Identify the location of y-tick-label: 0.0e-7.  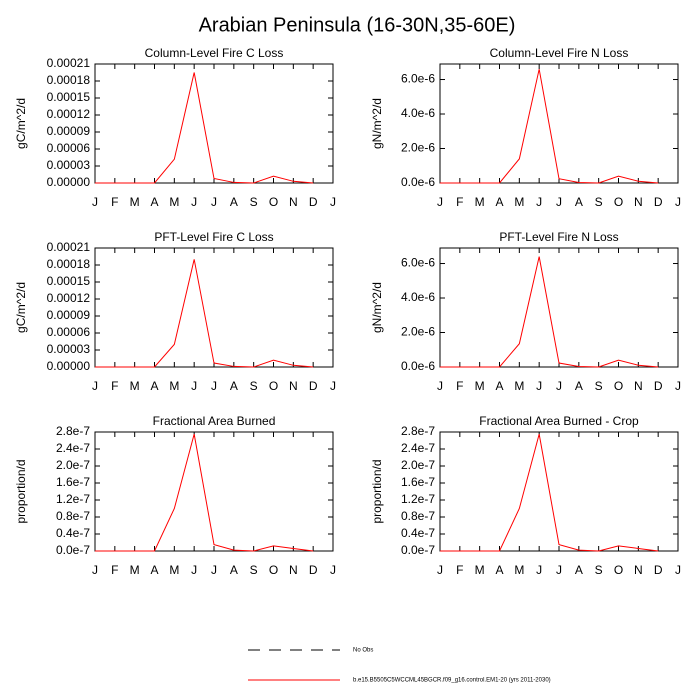
(418, 550).